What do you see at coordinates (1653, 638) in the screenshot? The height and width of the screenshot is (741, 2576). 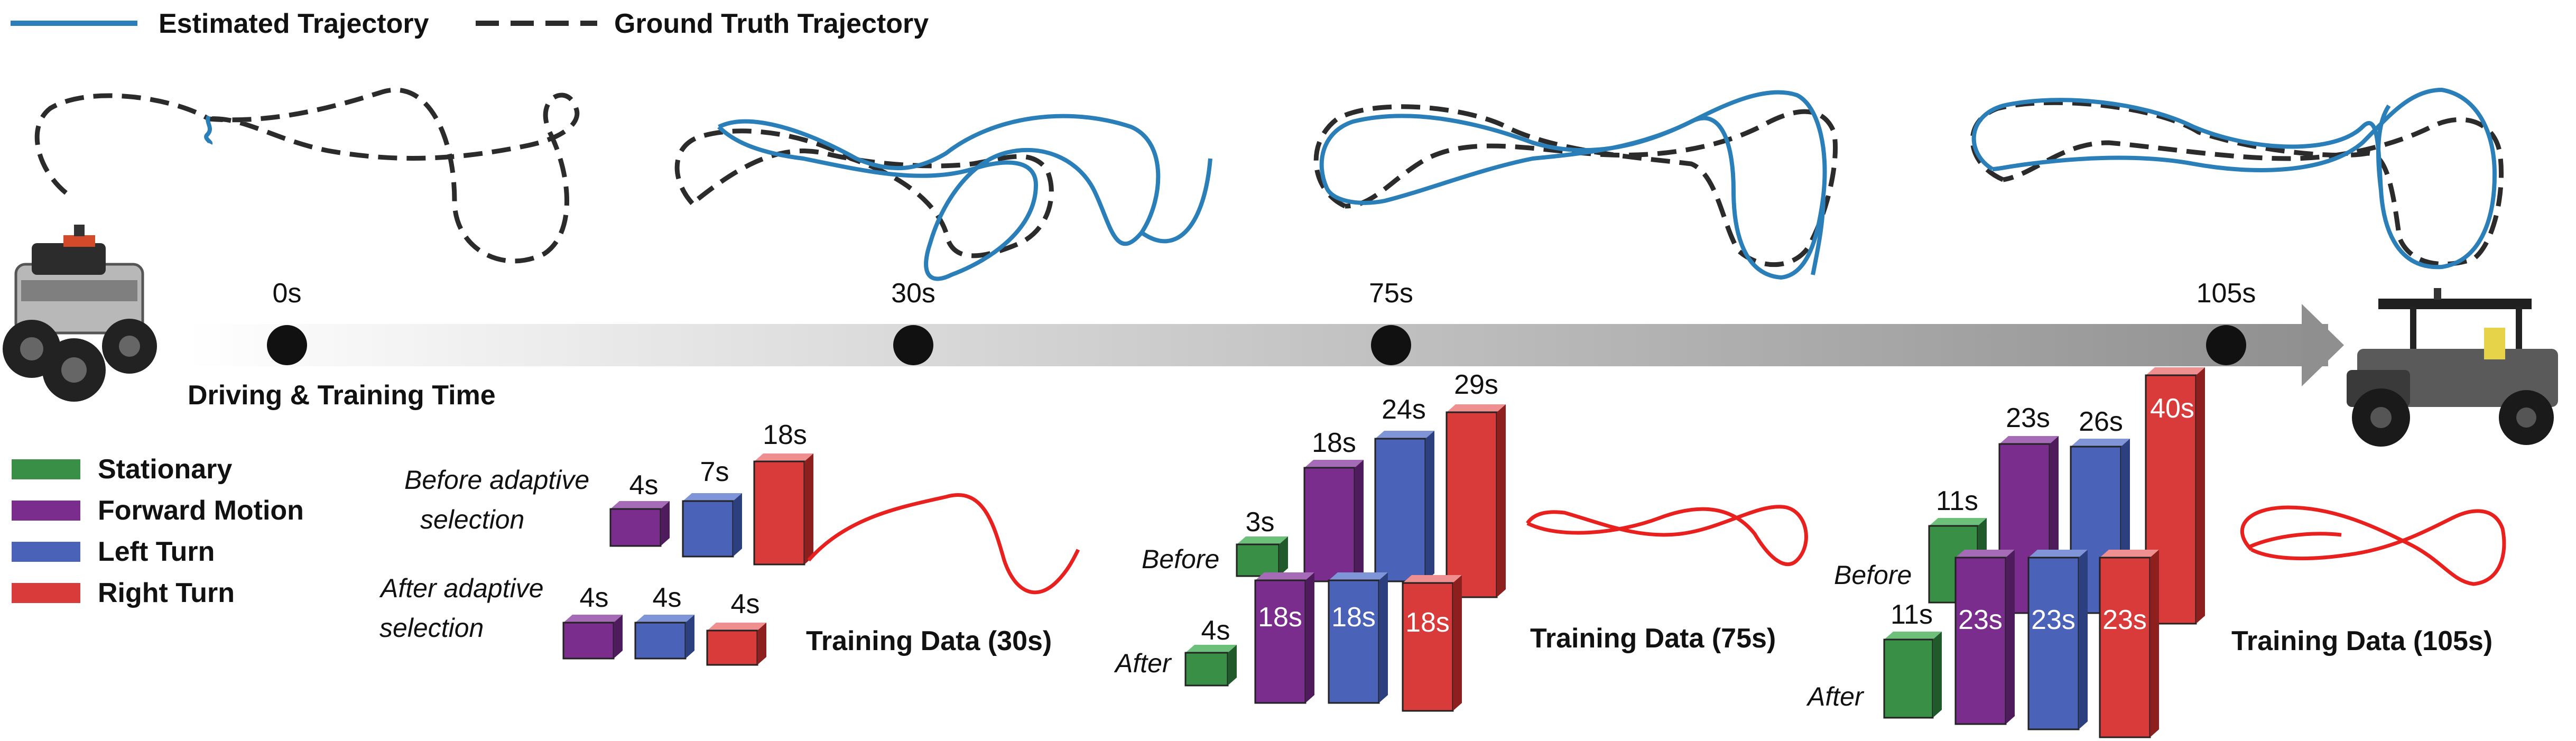 I see `training-caption-75s: Training Data (75s)` at bounding box center [1653, 638].